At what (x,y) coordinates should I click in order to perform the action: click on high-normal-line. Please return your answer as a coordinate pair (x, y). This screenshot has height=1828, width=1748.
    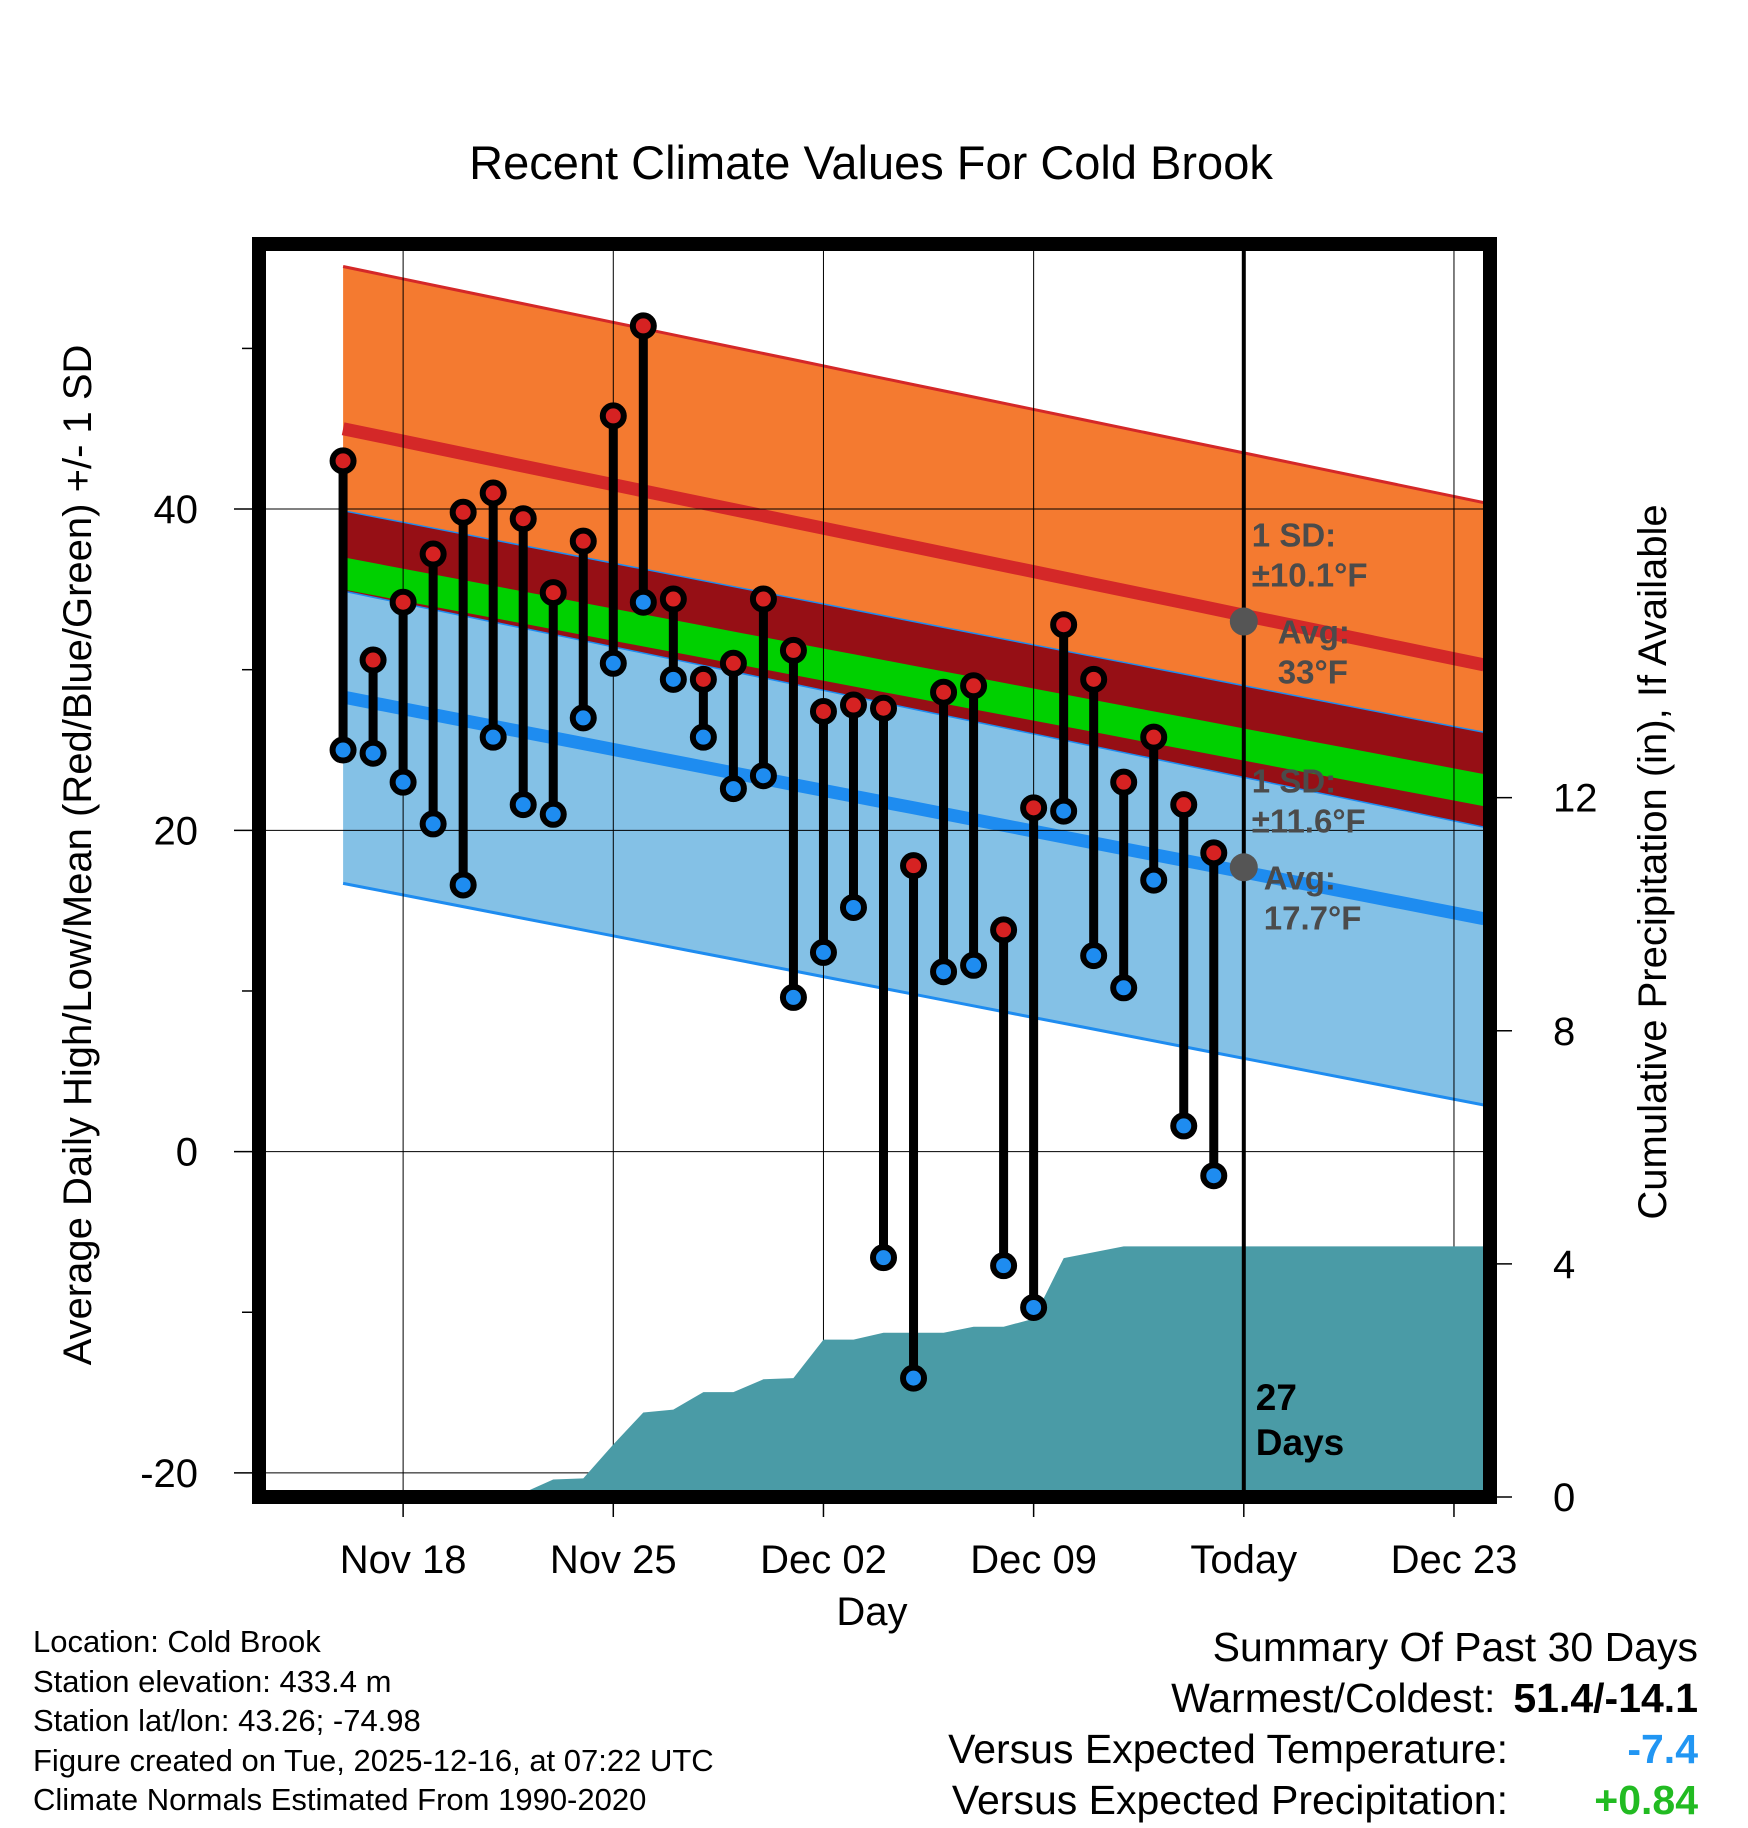
    Looking at the image, I should click on (912, 547).